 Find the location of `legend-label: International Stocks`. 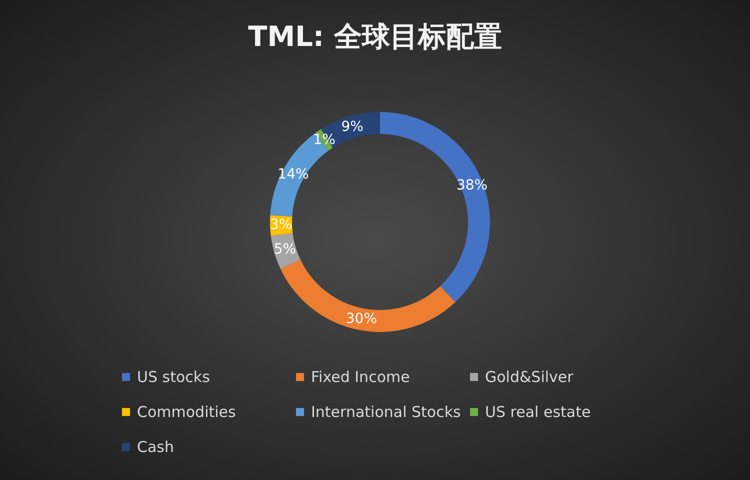

legend-label: International Stocks is located at coordinates (386, 411).